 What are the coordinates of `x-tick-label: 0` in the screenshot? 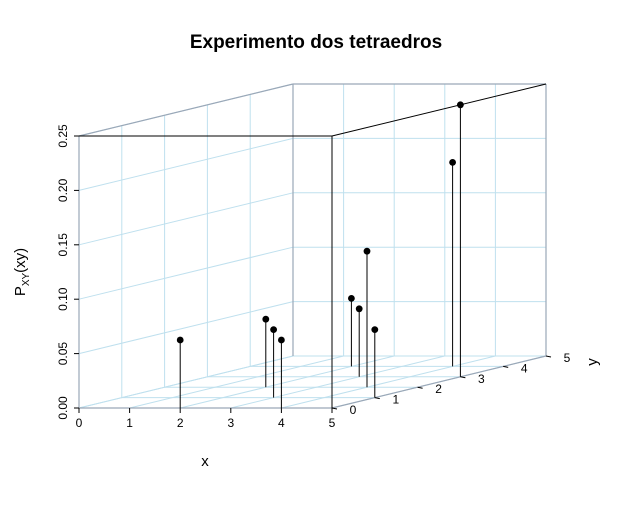 It's located at (79, 423).